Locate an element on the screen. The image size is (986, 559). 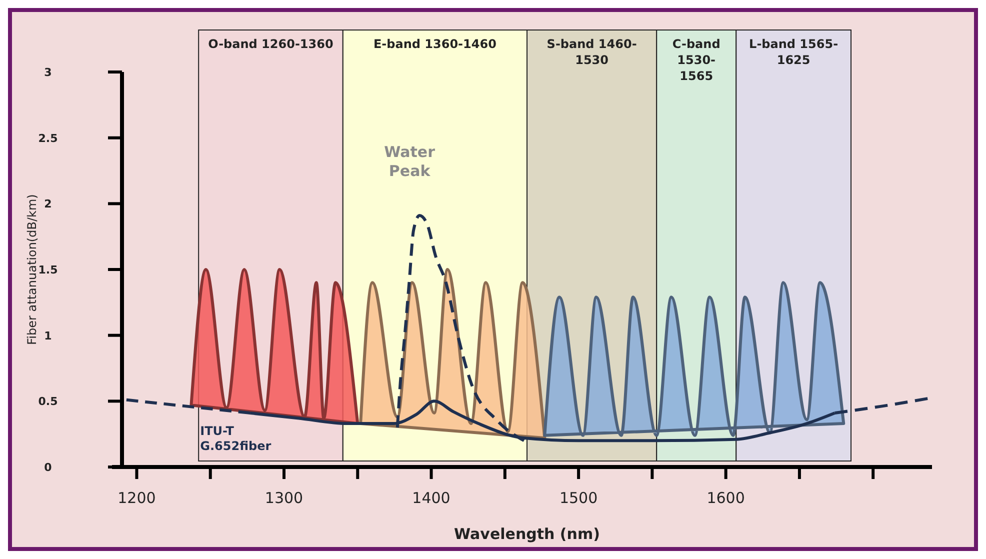
y-tick-label: 3 is located at coordinates (48, 72).